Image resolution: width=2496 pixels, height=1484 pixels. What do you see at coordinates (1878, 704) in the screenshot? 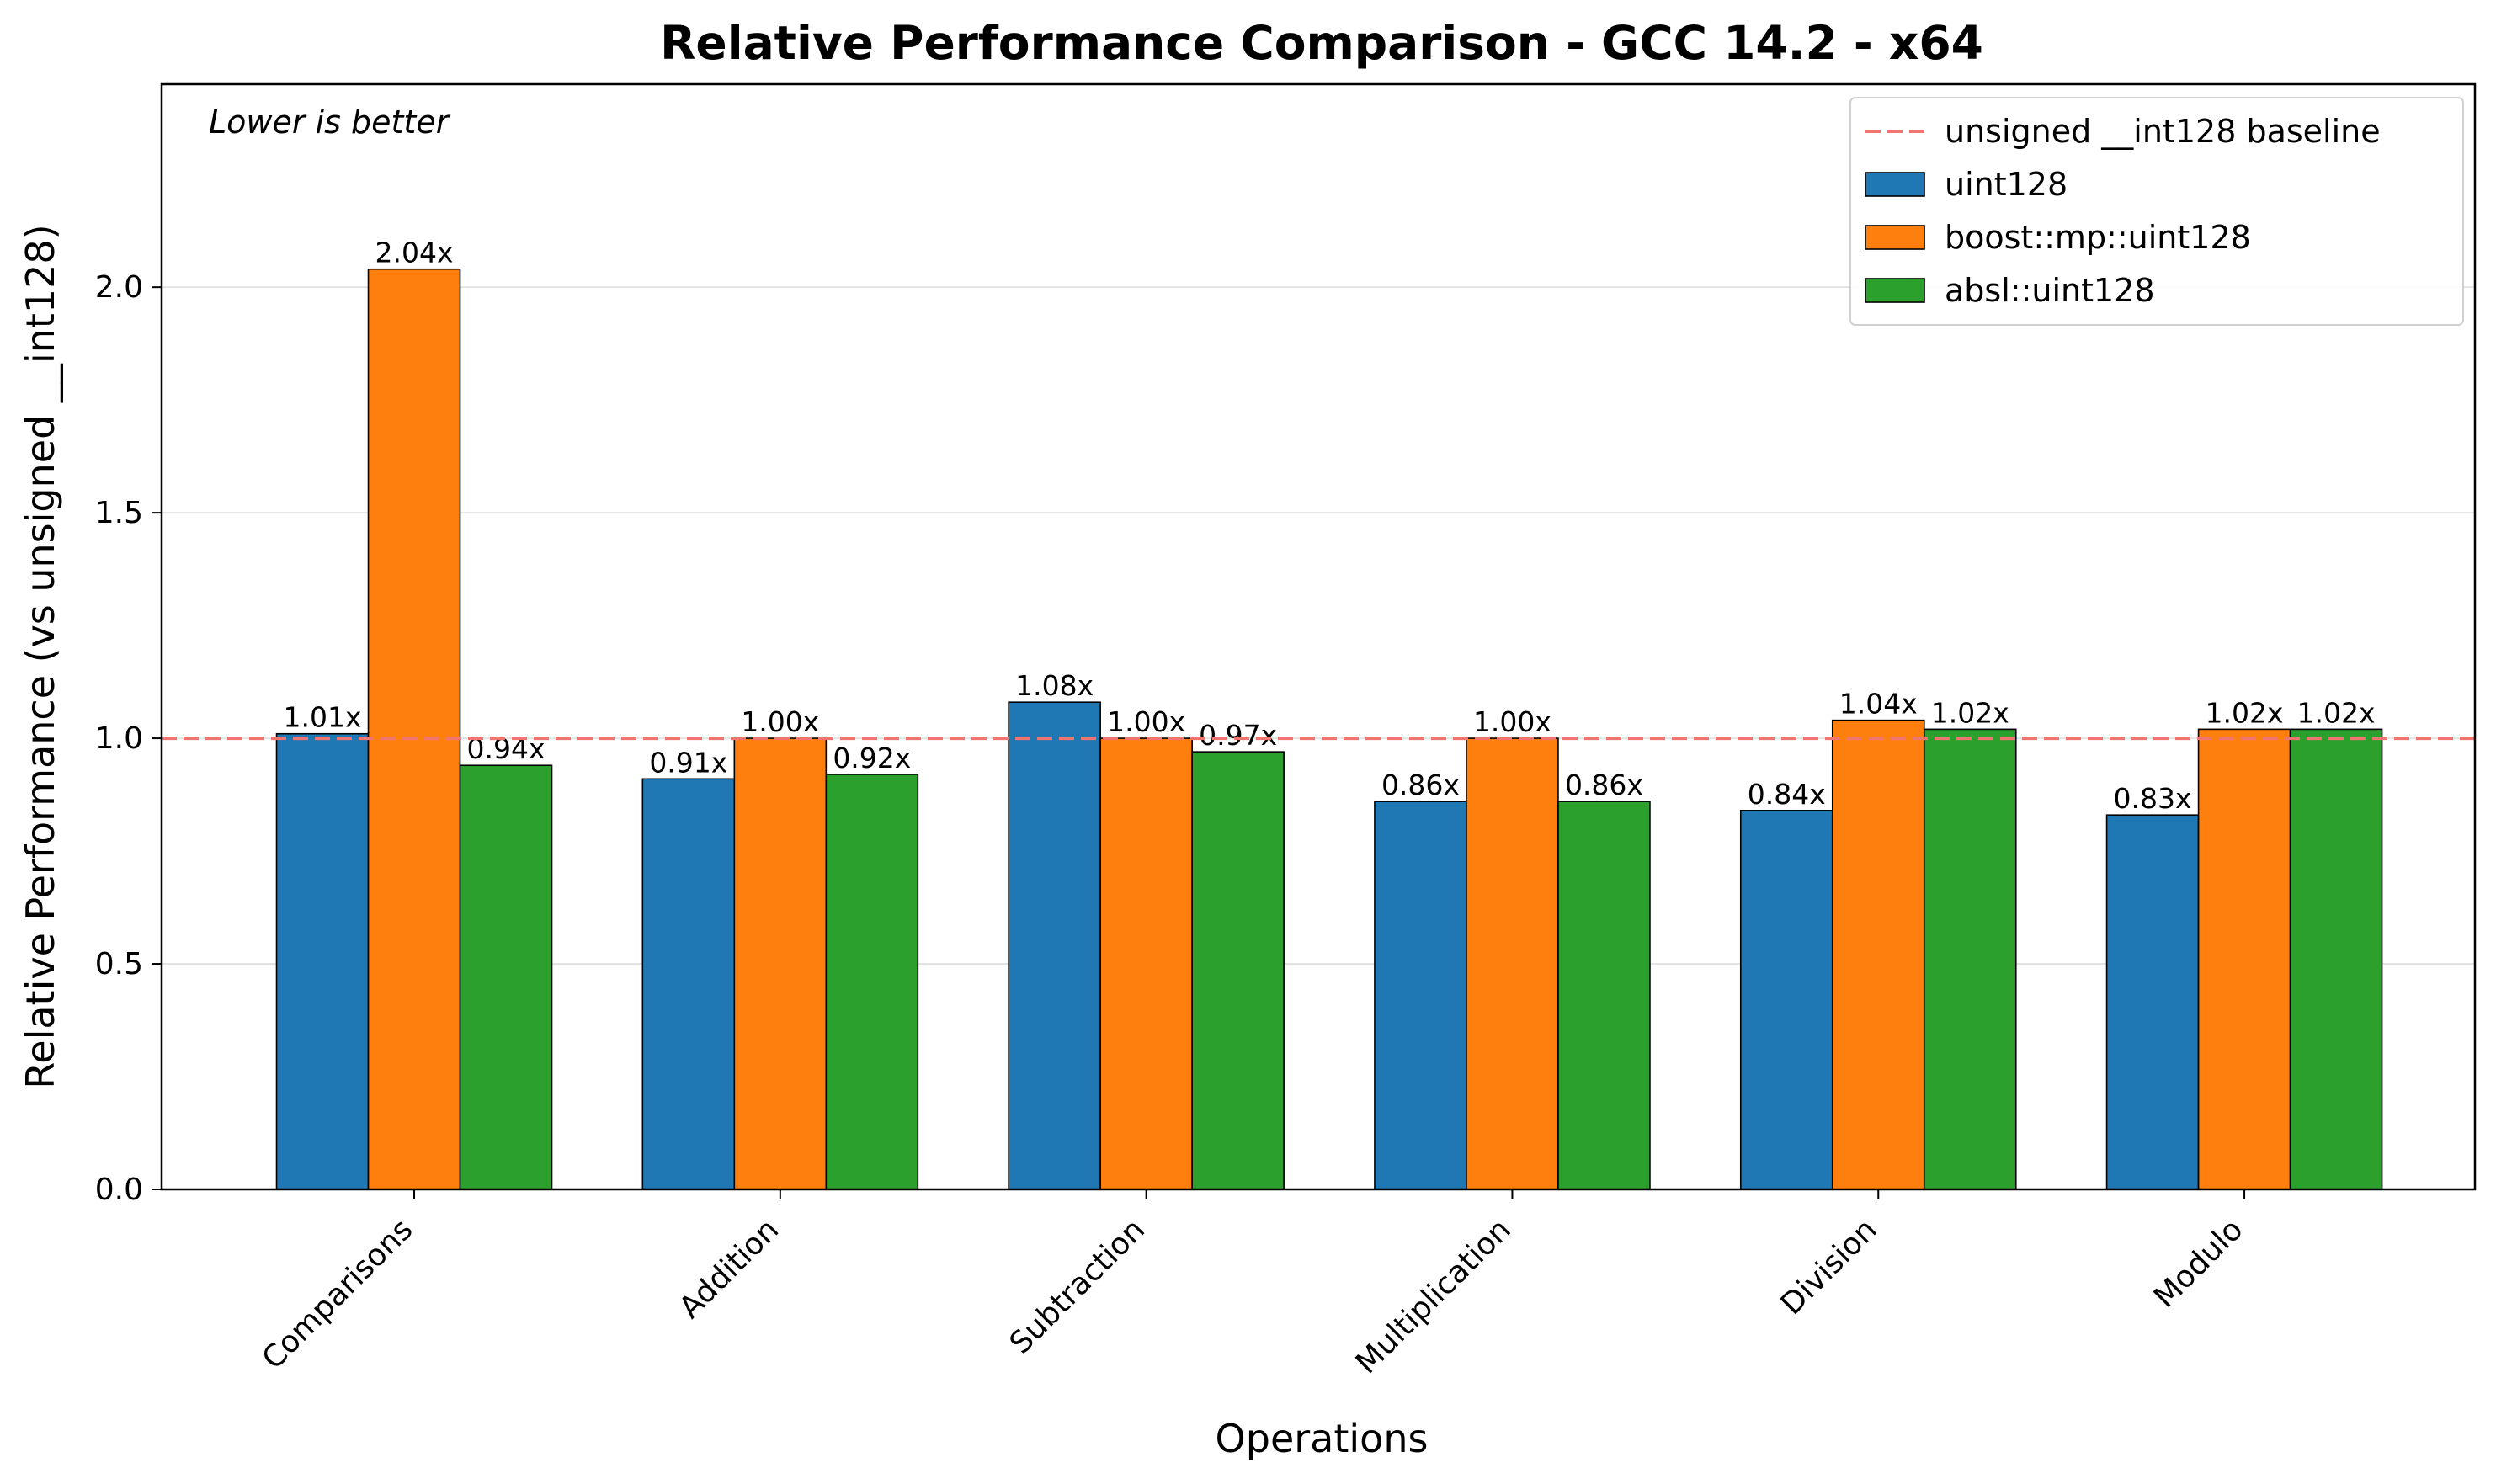
I see `bar-value-label: 1.04x` at bounding box center [1878, 704].